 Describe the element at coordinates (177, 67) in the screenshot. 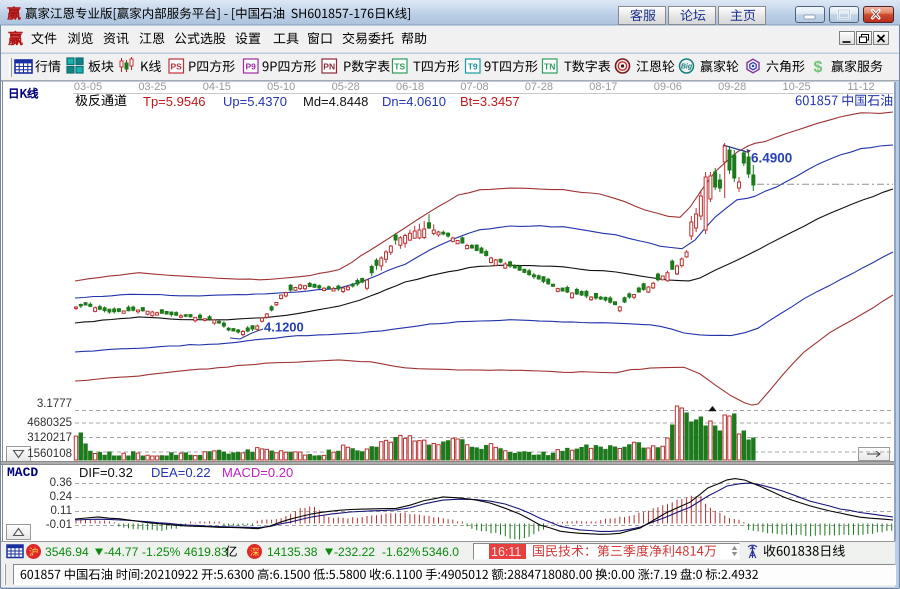

I see `svg-text: PS` at that location.